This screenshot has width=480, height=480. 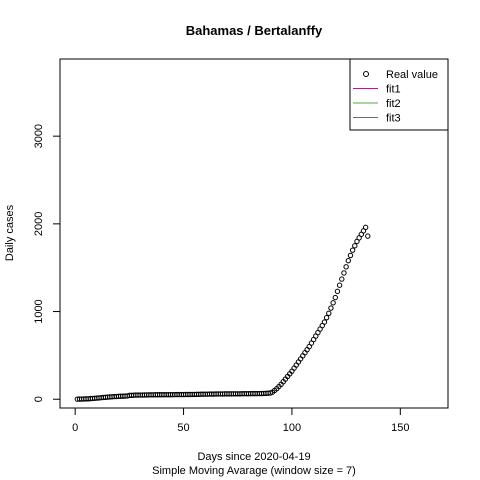 I want to click on x-axis-label: Days since 2020-04-19, so click(x=253, y=457).